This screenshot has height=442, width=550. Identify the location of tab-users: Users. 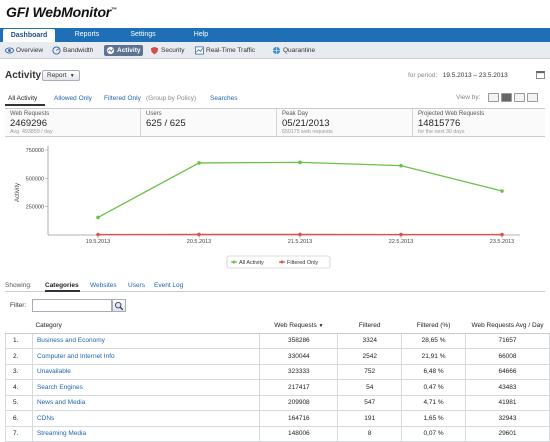
(136, 285).